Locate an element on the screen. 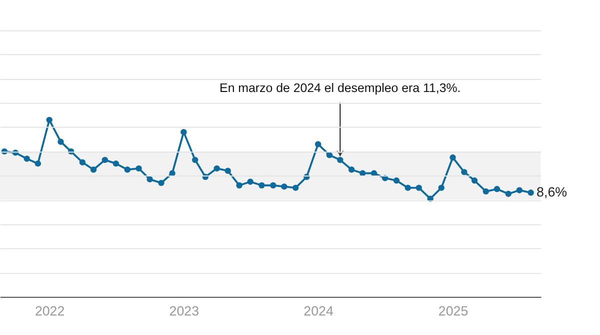 This screenshot has height=335, width=600. x-tick-label: 2024 is located at coordinates (319, 310).